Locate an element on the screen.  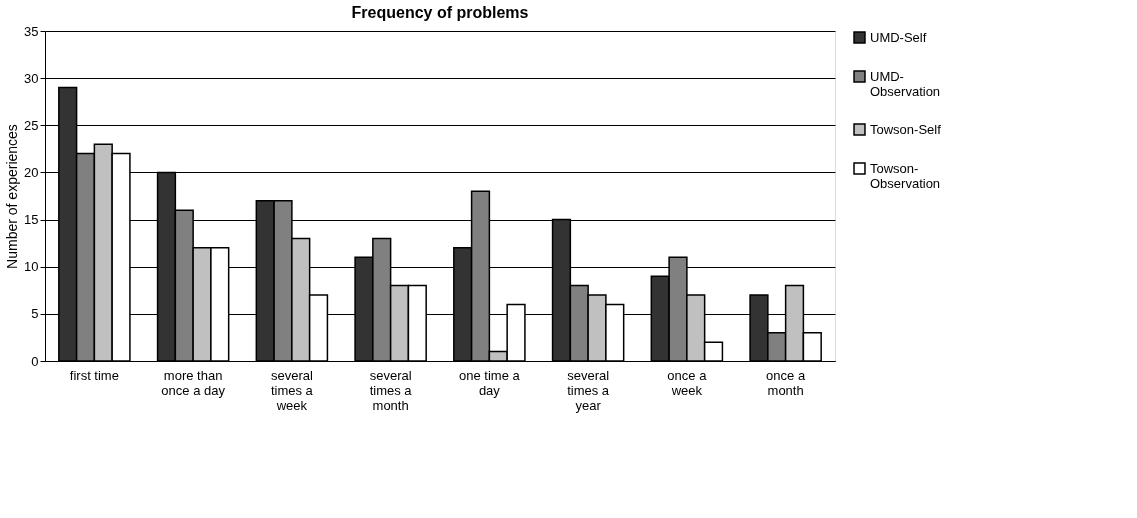
legend-label: UMD-Observation is located at coordinates (905, 83).